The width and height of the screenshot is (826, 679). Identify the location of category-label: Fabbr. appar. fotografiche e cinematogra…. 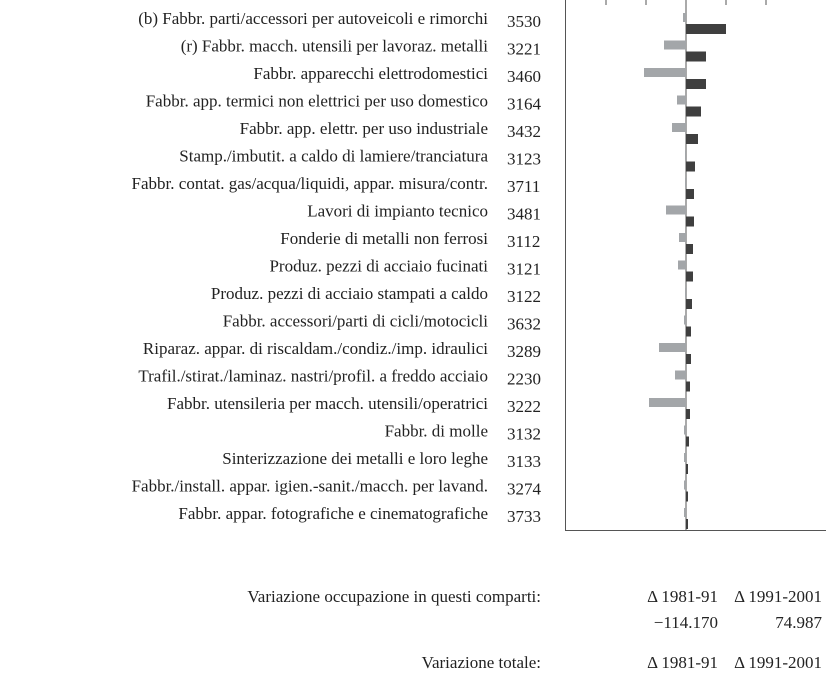
(333, 513).